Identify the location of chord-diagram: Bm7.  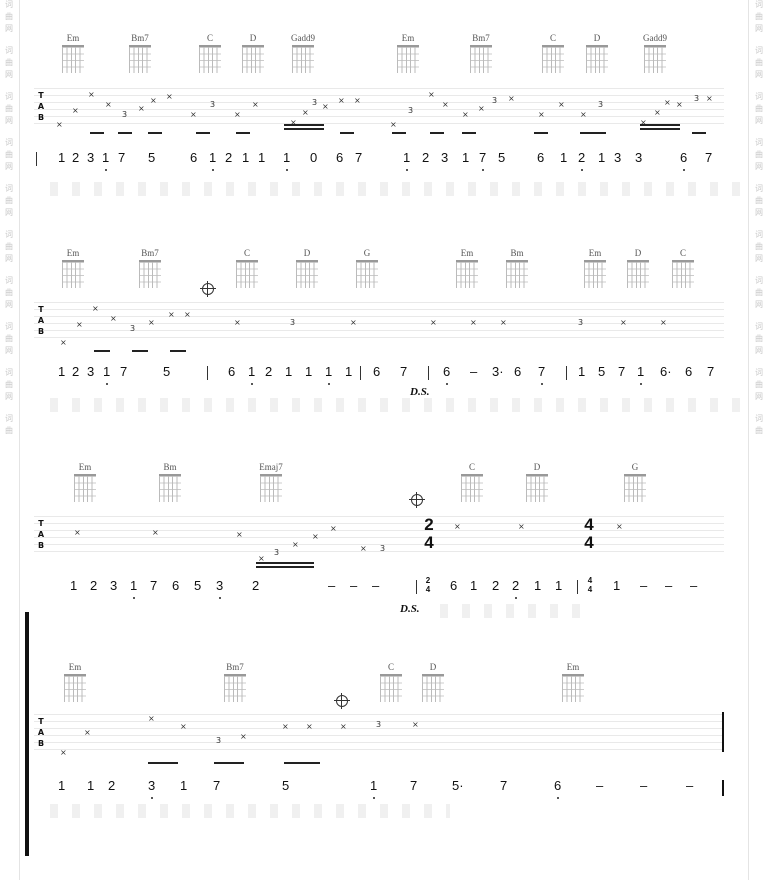
(235, 688).